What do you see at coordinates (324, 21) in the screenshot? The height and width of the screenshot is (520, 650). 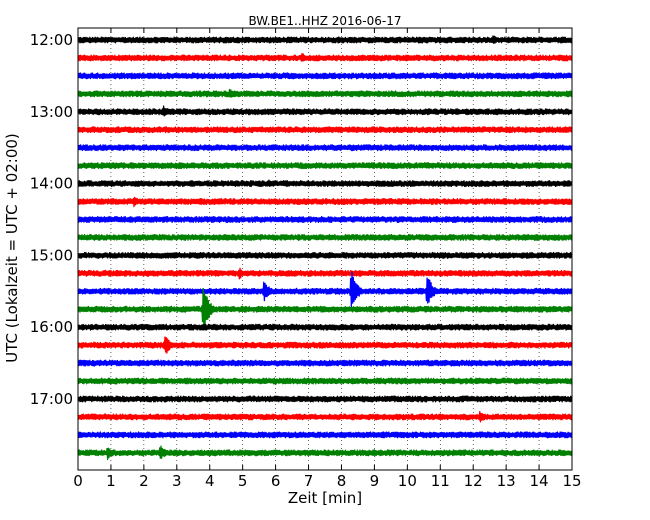 I see `chart-title: BW.BE1..HHZ 2016-06-17` at bounding box center [324, 21].